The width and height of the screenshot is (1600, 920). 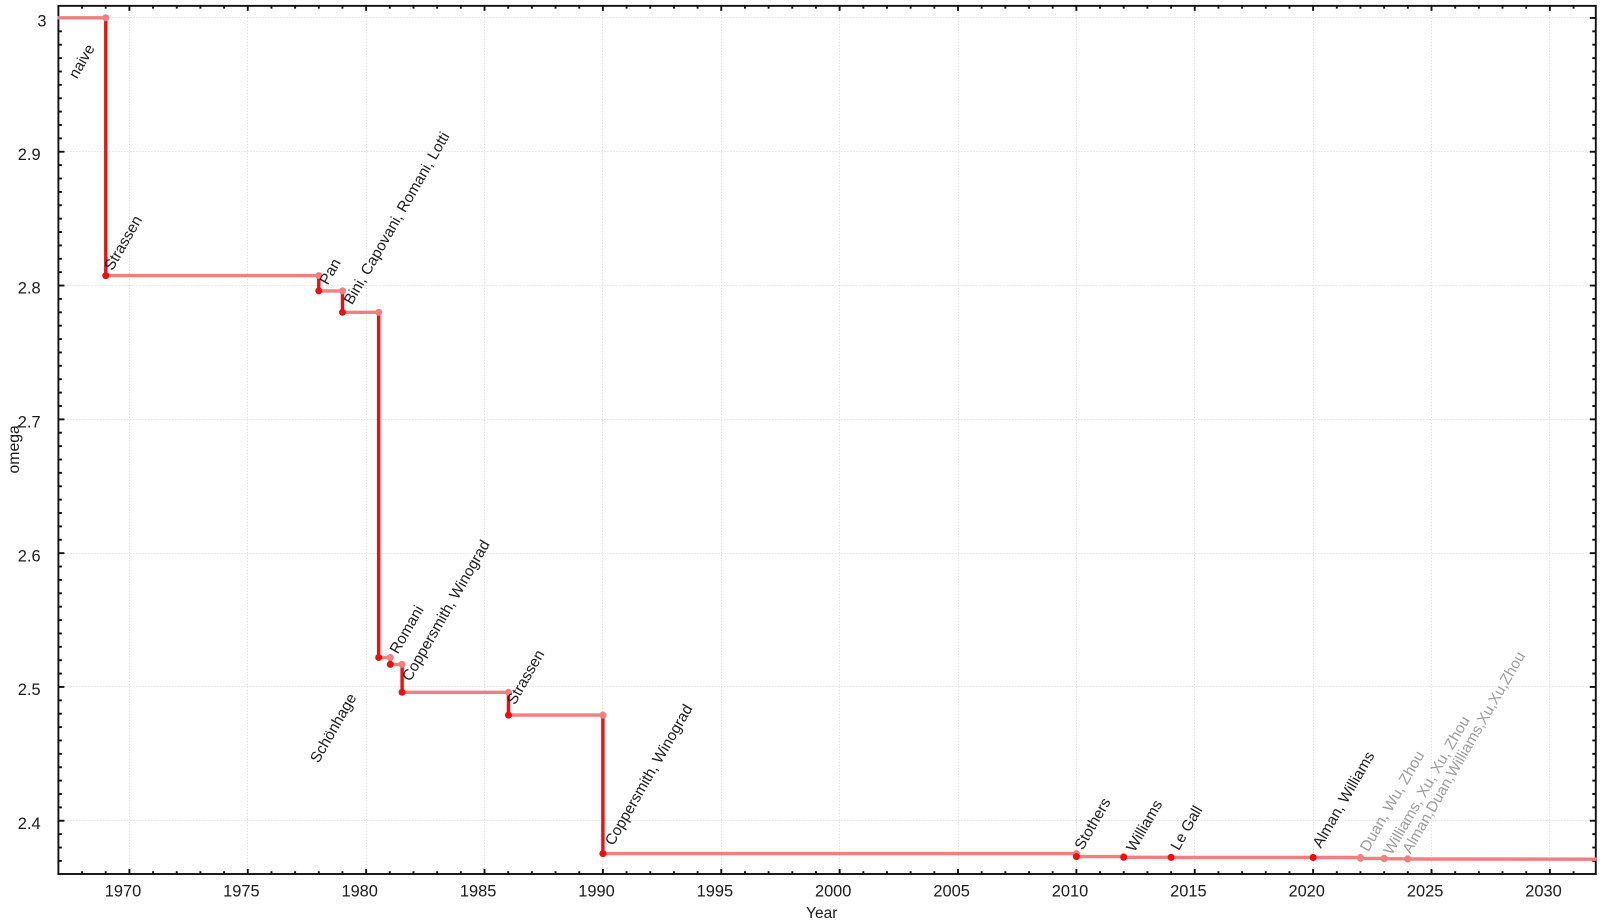 I want to click on svg-text: 1990, so click(x=596, y=892).